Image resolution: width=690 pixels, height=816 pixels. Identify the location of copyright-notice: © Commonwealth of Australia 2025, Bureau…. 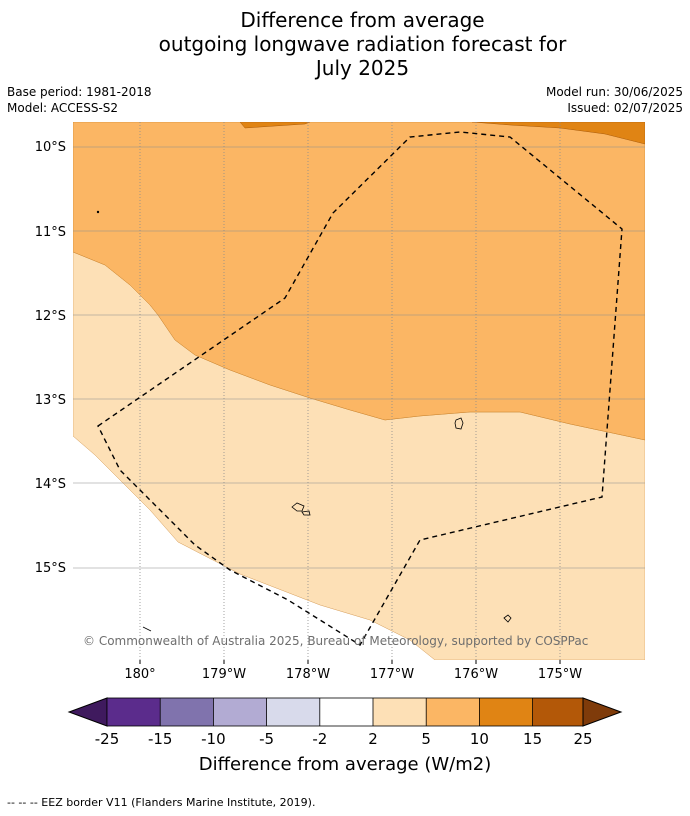
(335, 641).